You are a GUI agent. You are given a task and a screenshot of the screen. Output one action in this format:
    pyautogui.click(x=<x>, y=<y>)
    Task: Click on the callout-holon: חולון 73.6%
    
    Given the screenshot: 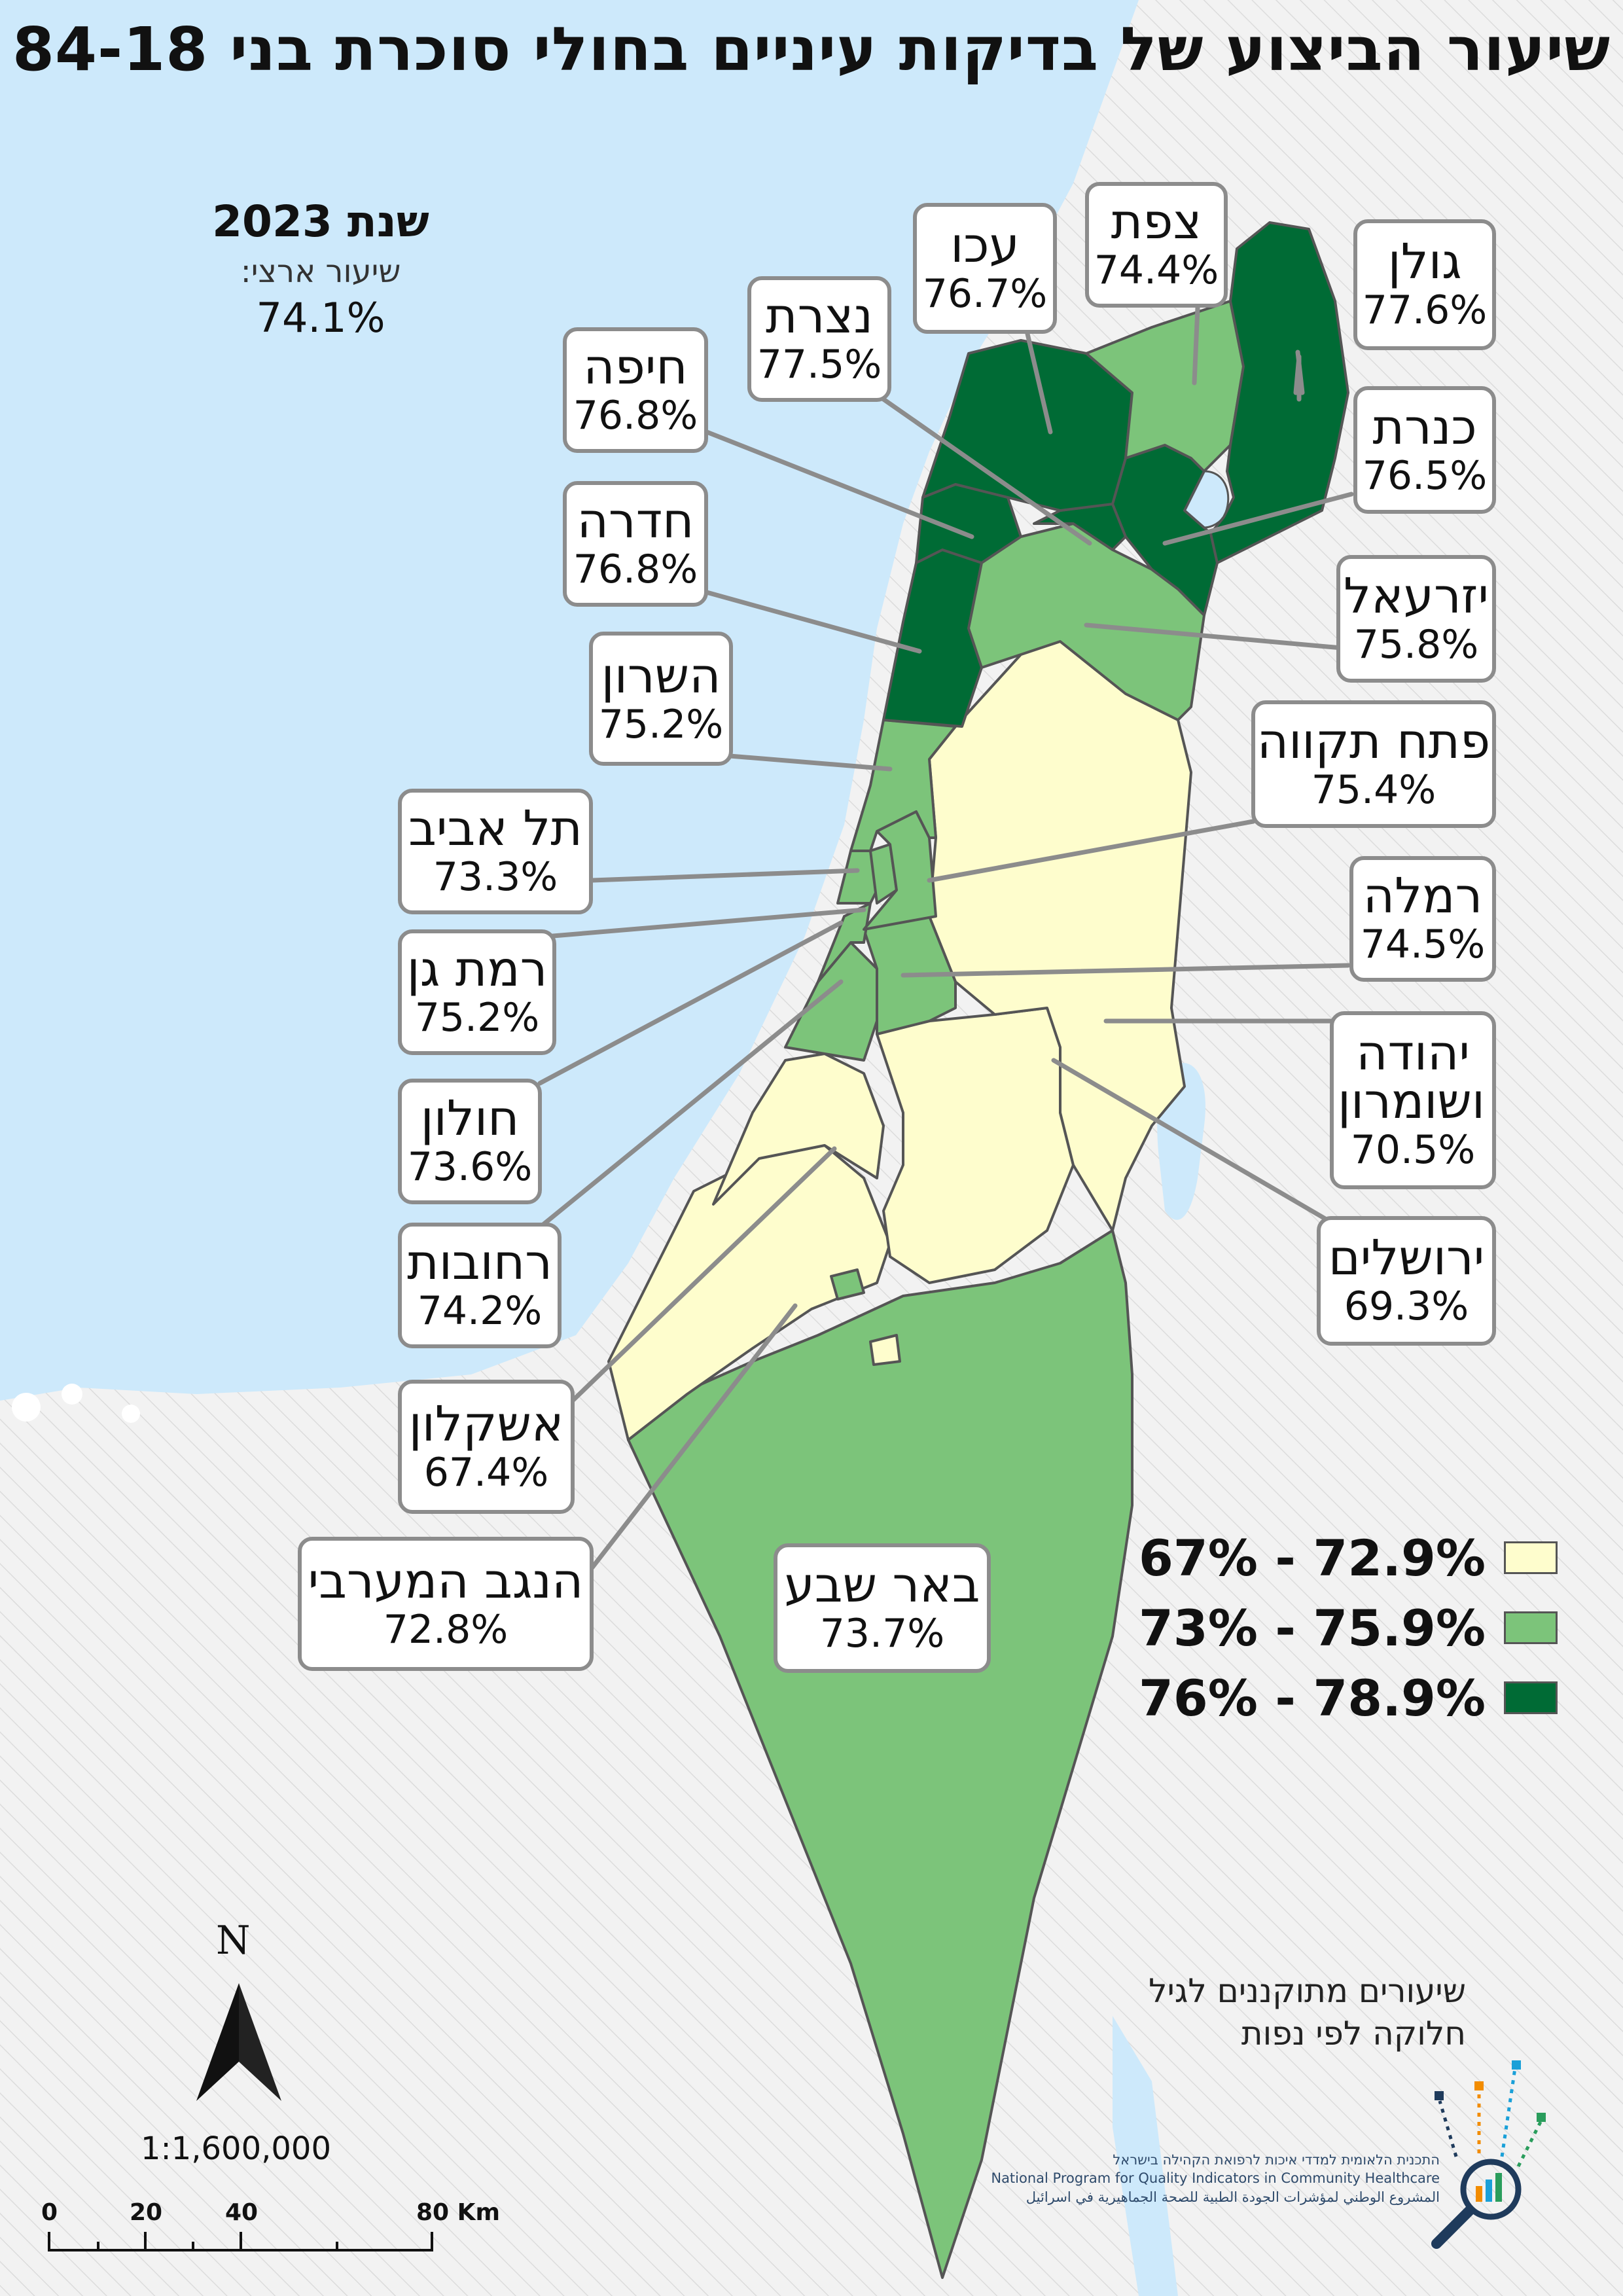 What is the action you would take?
    pyautogui.click(x=470, y=1141)
    